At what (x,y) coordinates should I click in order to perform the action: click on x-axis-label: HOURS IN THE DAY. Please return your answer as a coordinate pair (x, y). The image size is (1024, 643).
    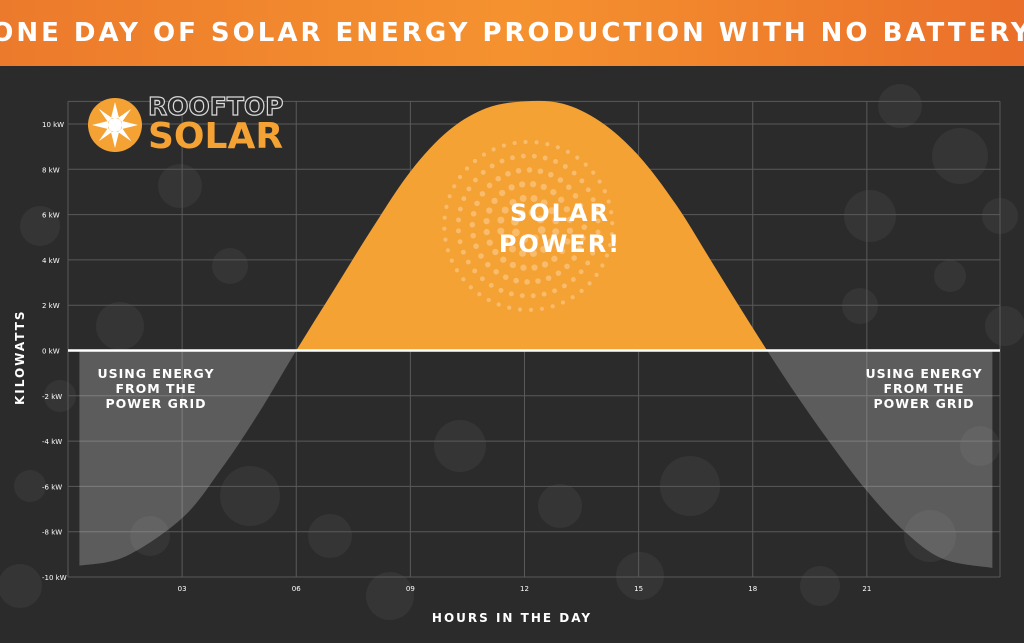
    Looking at the image, I should click on (512, 618).